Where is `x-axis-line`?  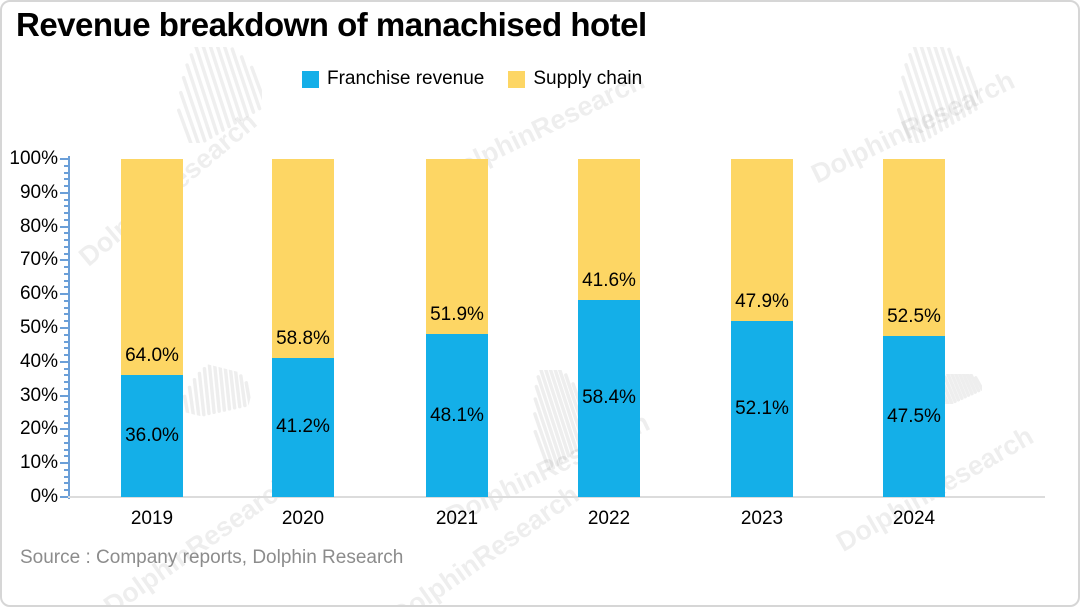
x-axis-line is located at coordinates (556, 497).